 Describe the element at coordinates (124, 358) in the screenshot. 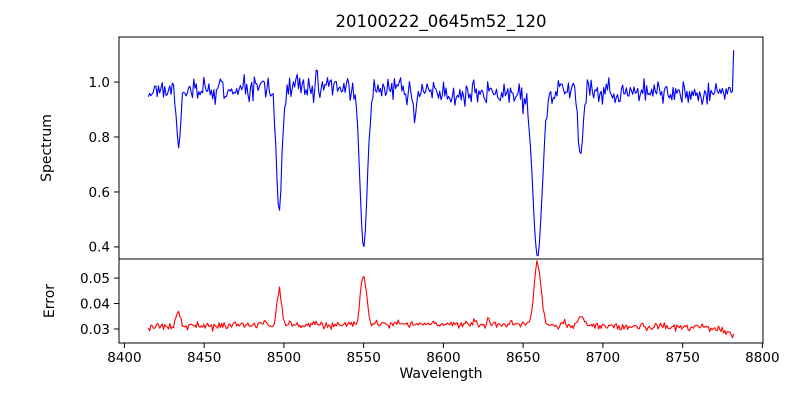

I see `x-tick-label-8400: 8400` at that location.